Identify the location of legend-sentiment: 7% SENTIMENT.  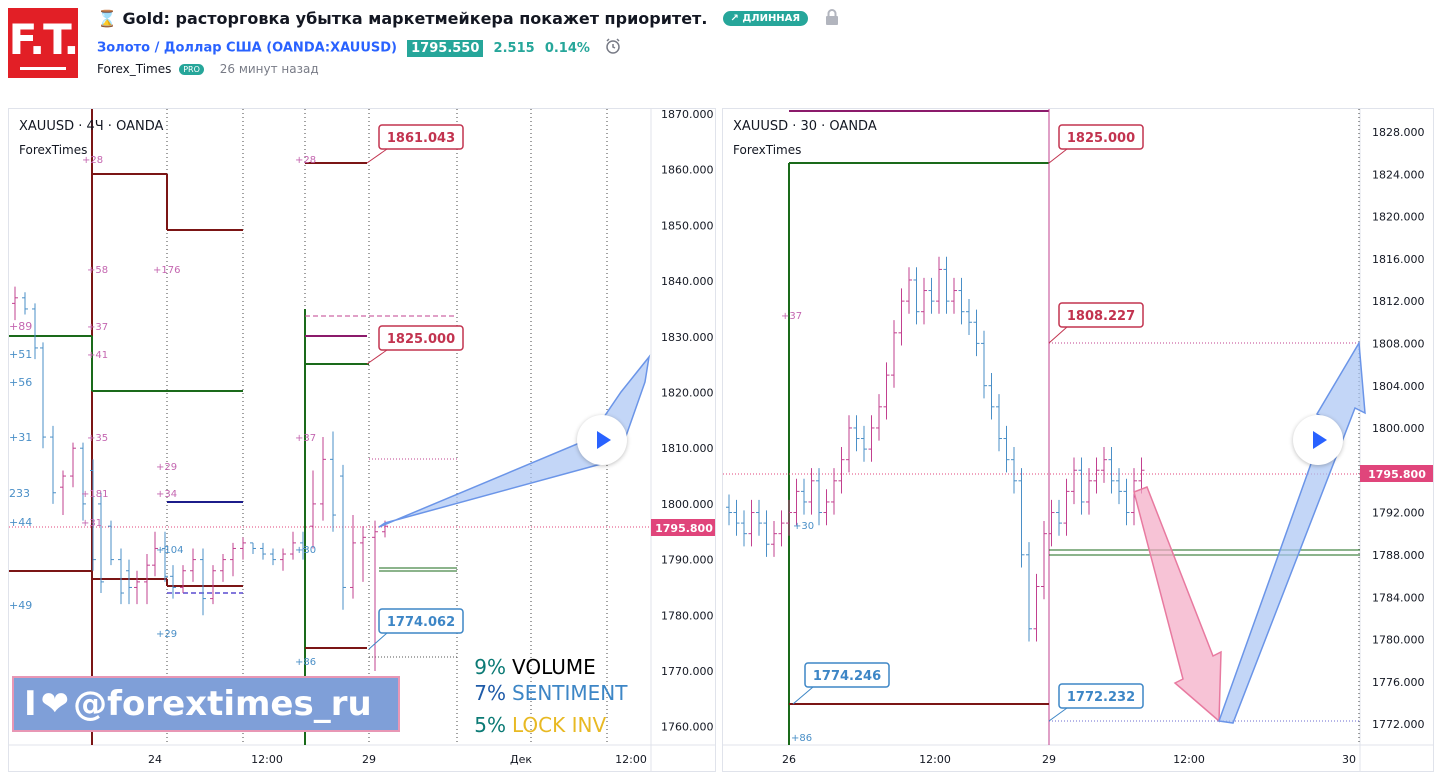
(541, 693).